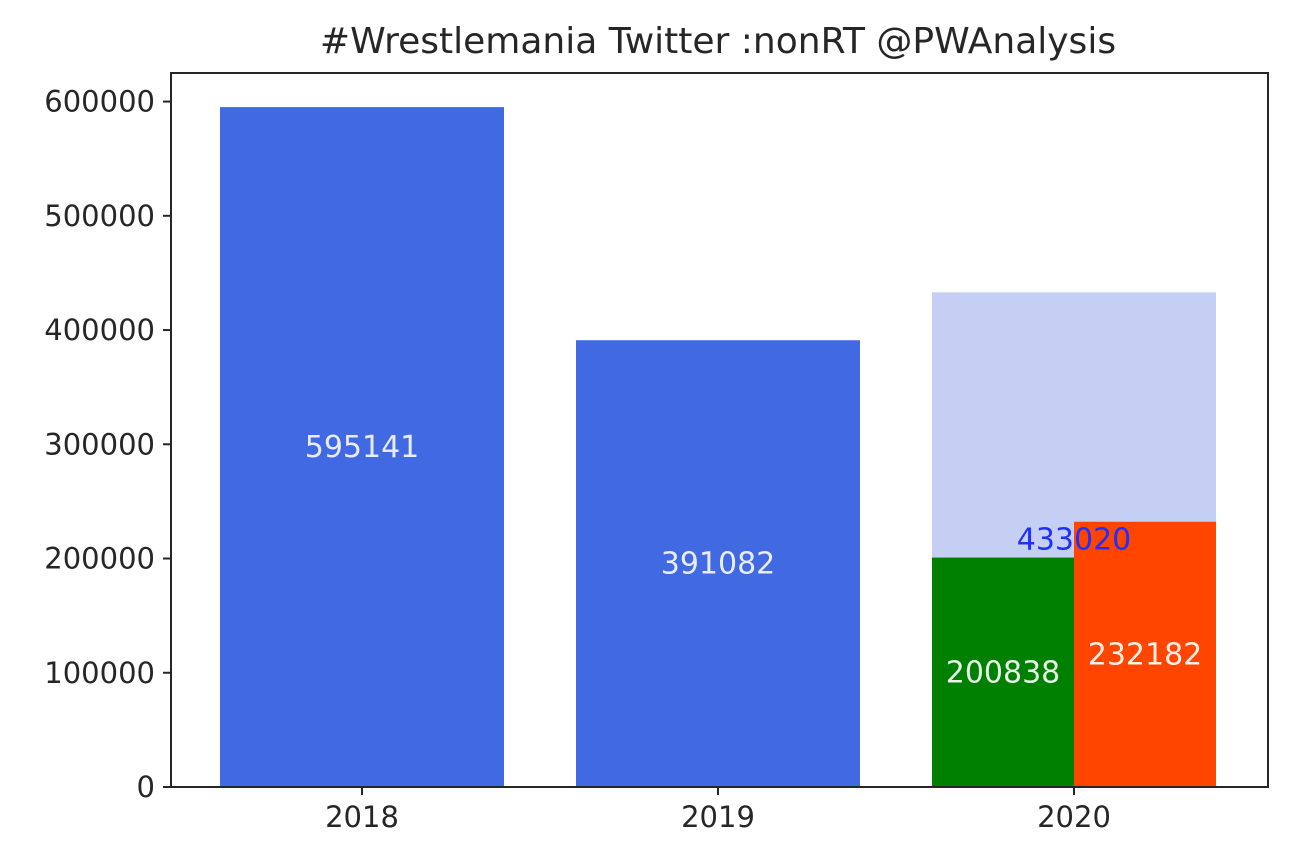 This screenshot has width=1299, height=864. I want to click on y-tick-label: 100000, so click(99, 673).